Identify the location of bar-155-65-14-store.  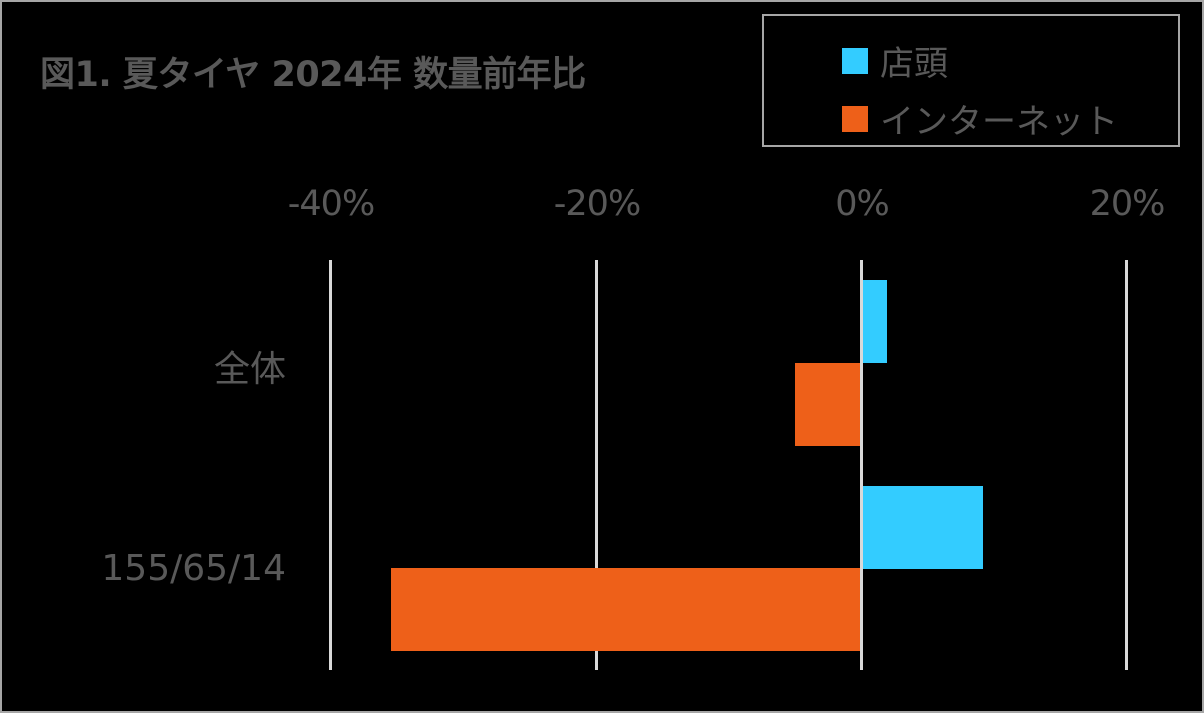
(922, 527).